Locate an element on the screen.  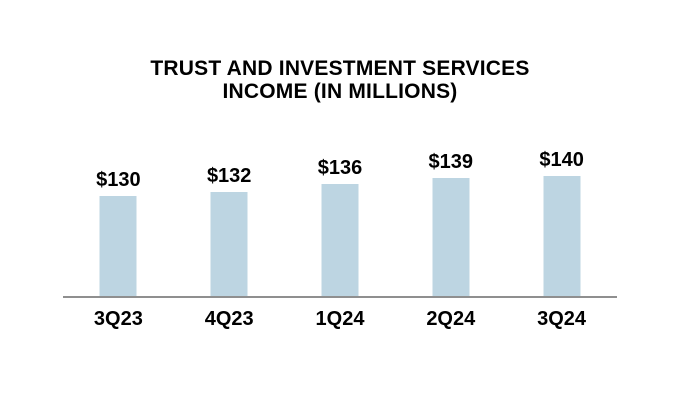
x-axis-line is located at coordinates (340, 297).